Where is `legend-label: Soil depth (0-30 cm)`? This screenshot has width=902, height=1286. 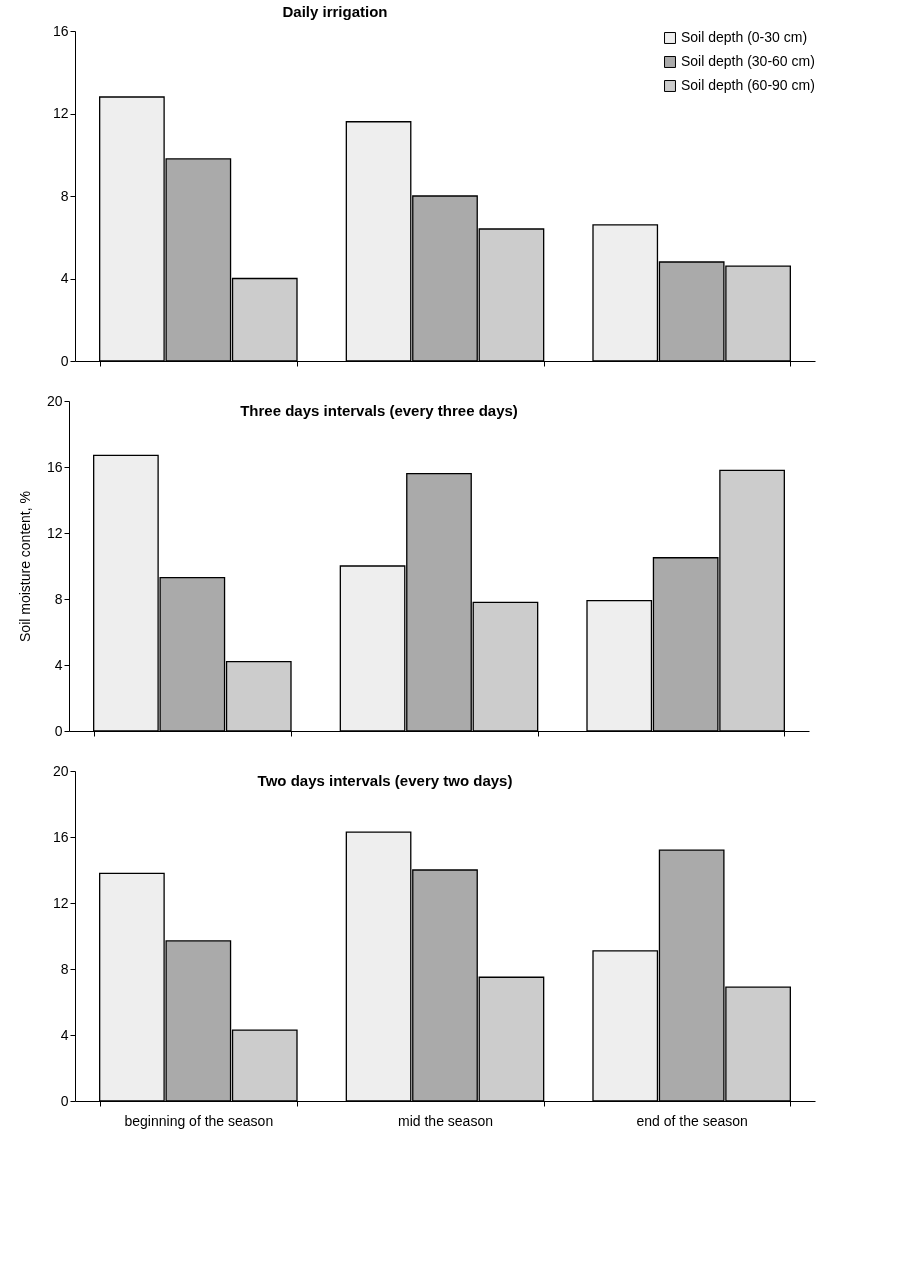 legend-label: Soil depth (0-30 cm) is located at coordinates (744, 37).